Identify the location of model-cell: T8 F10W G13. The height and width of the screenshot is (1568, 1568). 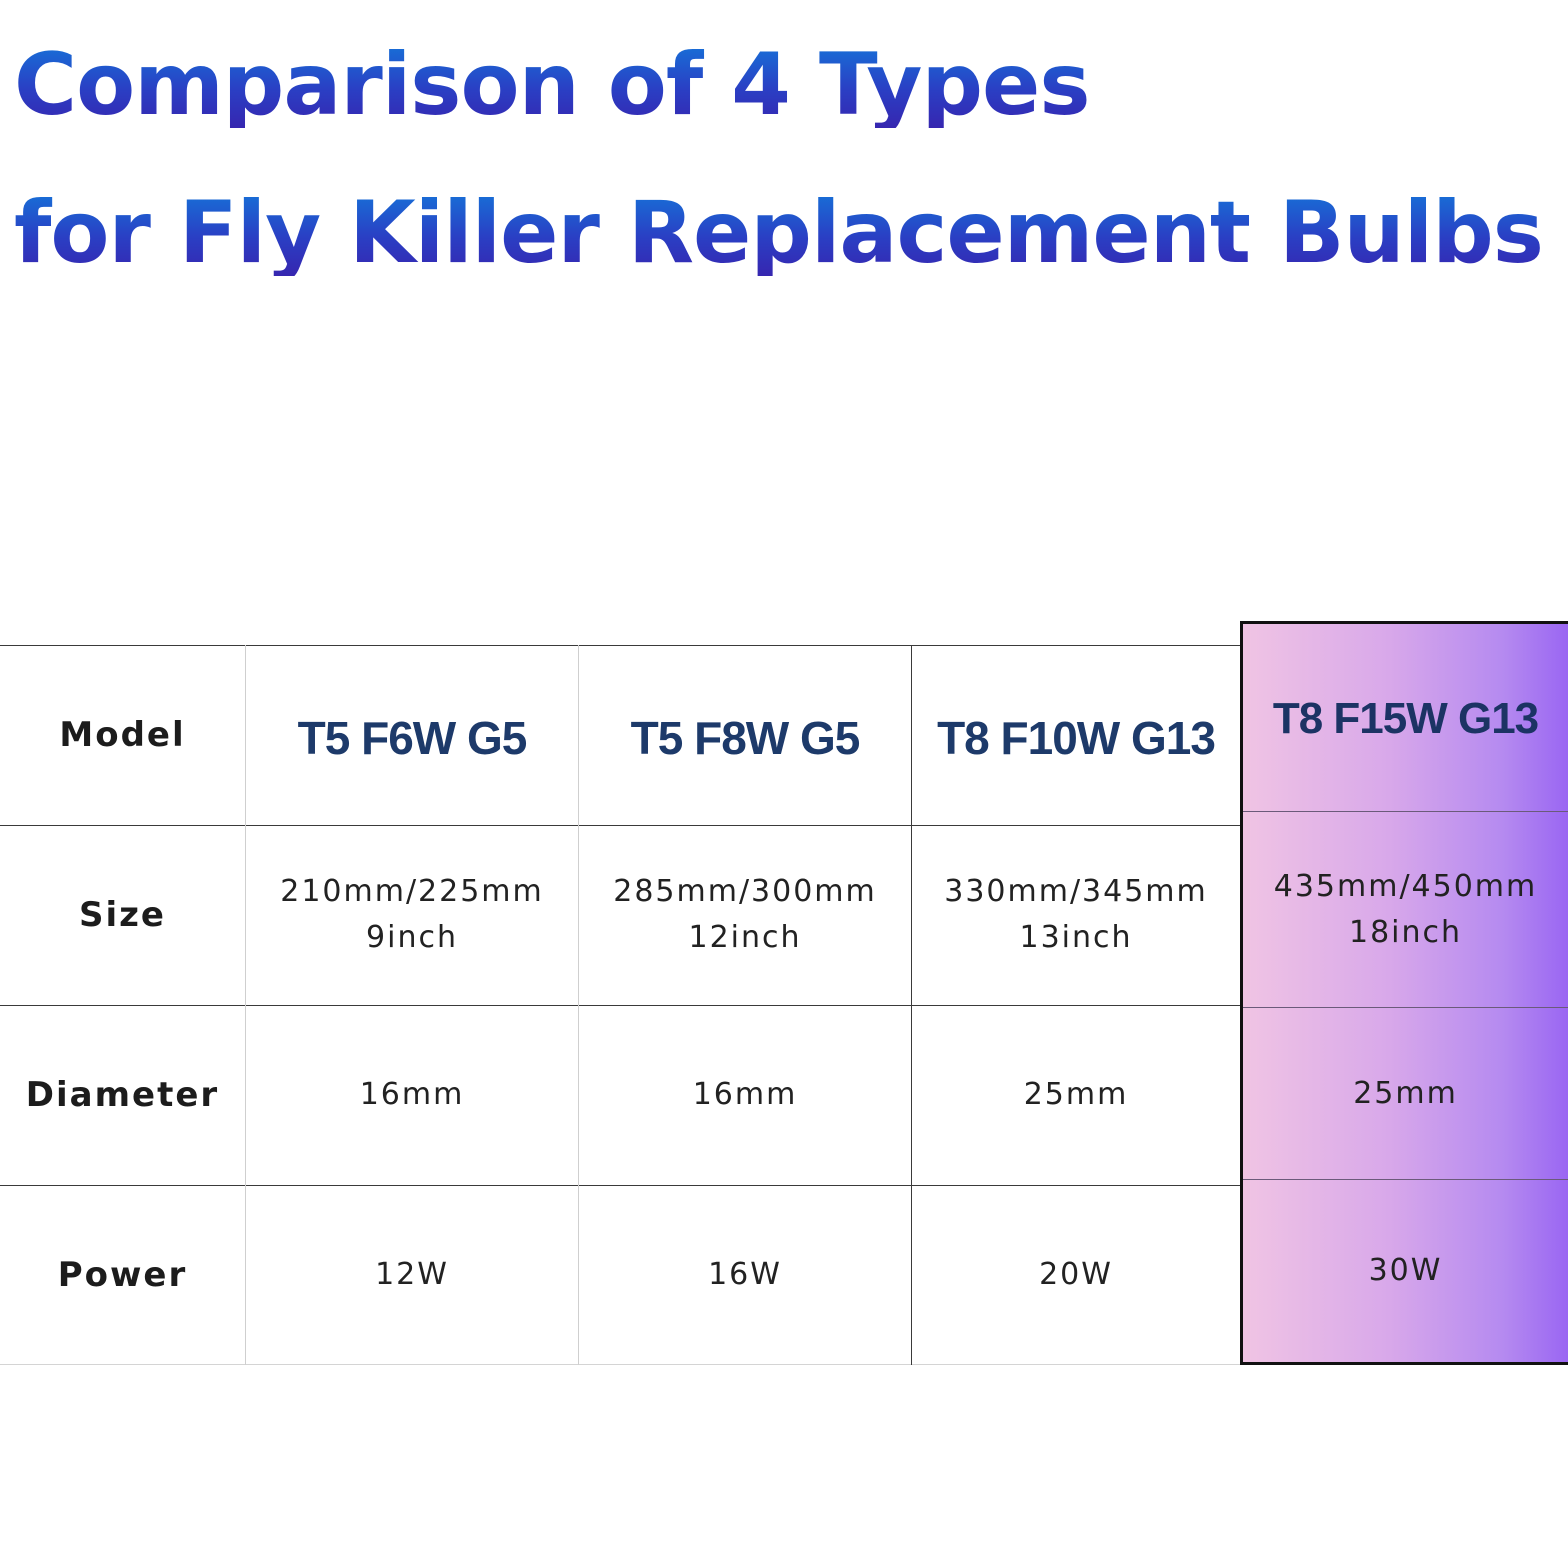
(1076, 737).